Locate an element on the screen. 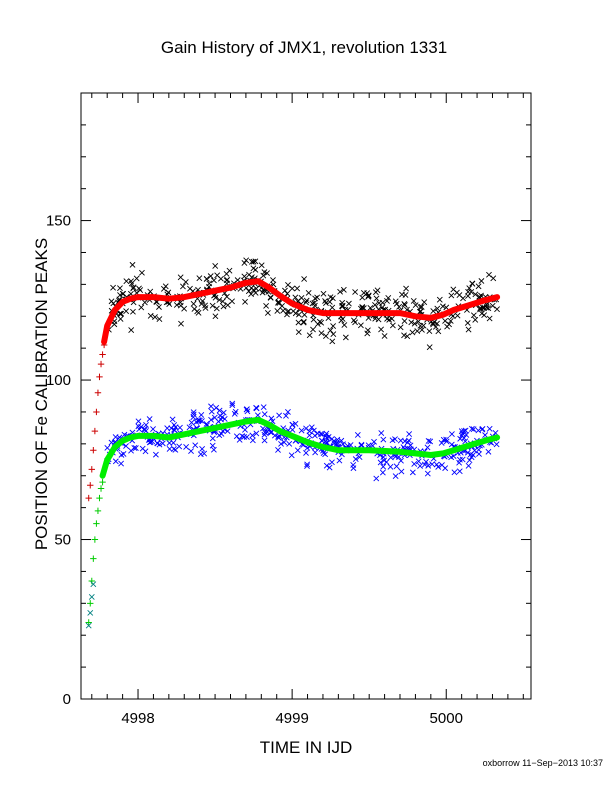  x-tick-label: 5000 is located at coordinates (446, 718).